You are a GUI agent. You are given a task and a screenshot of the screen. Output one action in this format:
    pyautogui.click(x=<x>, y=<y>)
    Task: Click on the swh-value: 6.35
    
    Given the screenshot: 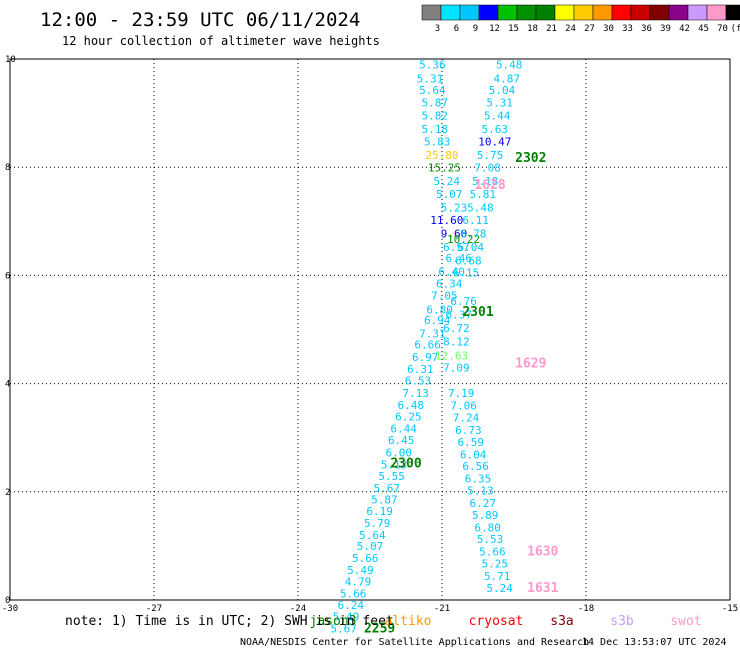 What is the action you would take?
    pyautogui.click(x=478, y=479)
    